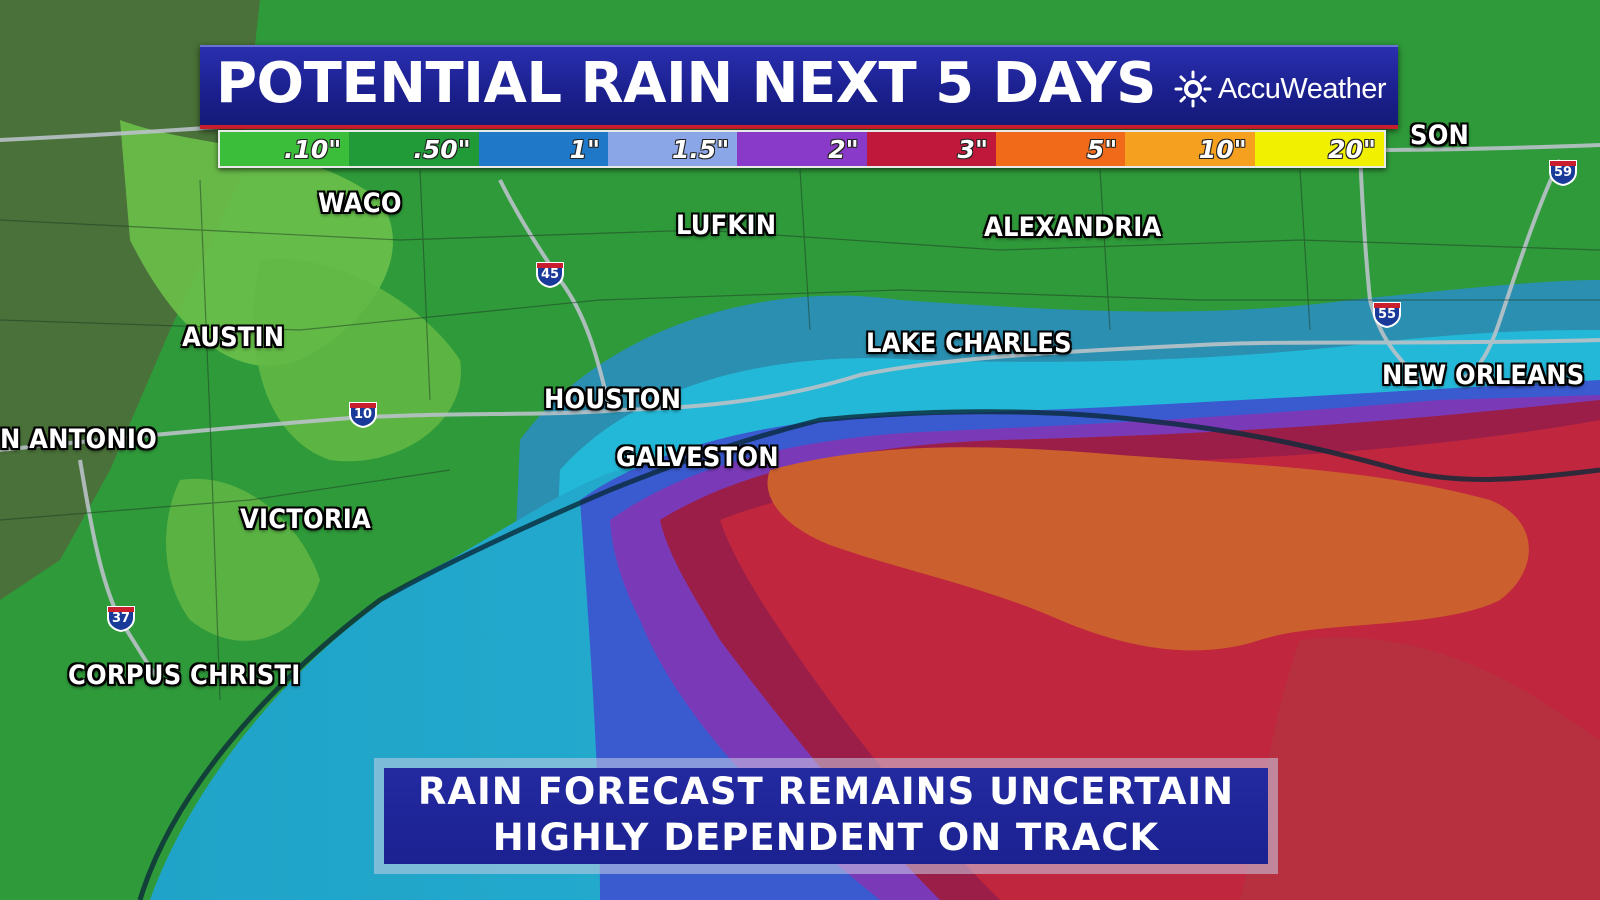 This screenshot has height=900, width=1600. I want to click on city-label-alexandria: ALEXANDRIA, so click(1073, 227).